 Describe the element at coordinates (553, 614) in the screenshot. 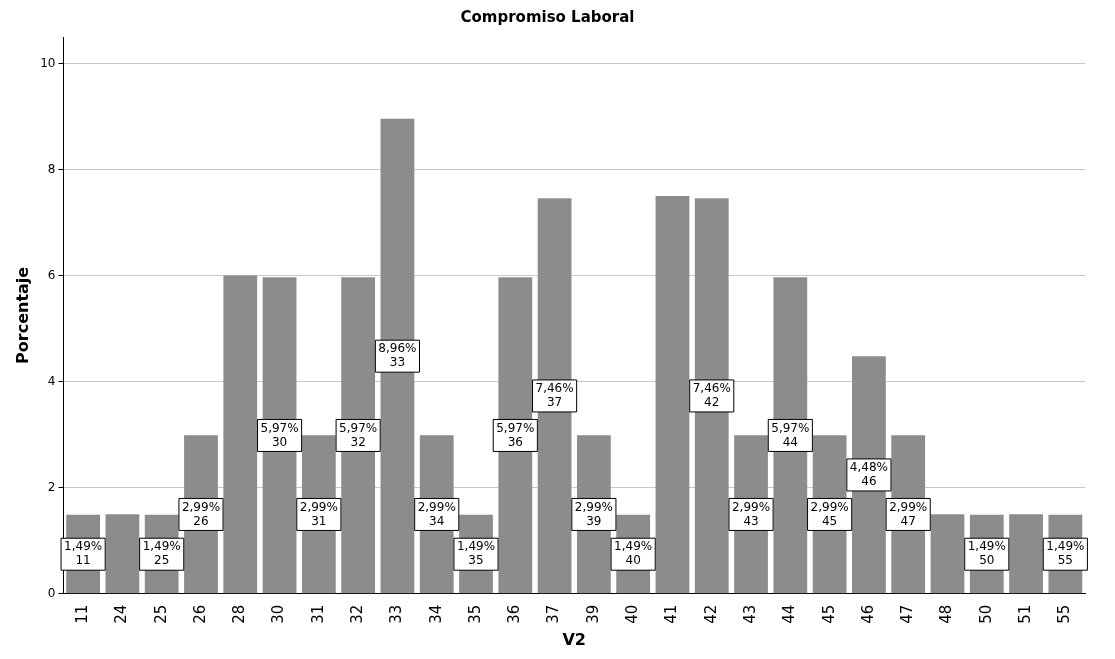

I see `x-tick-label: 37` at that location.